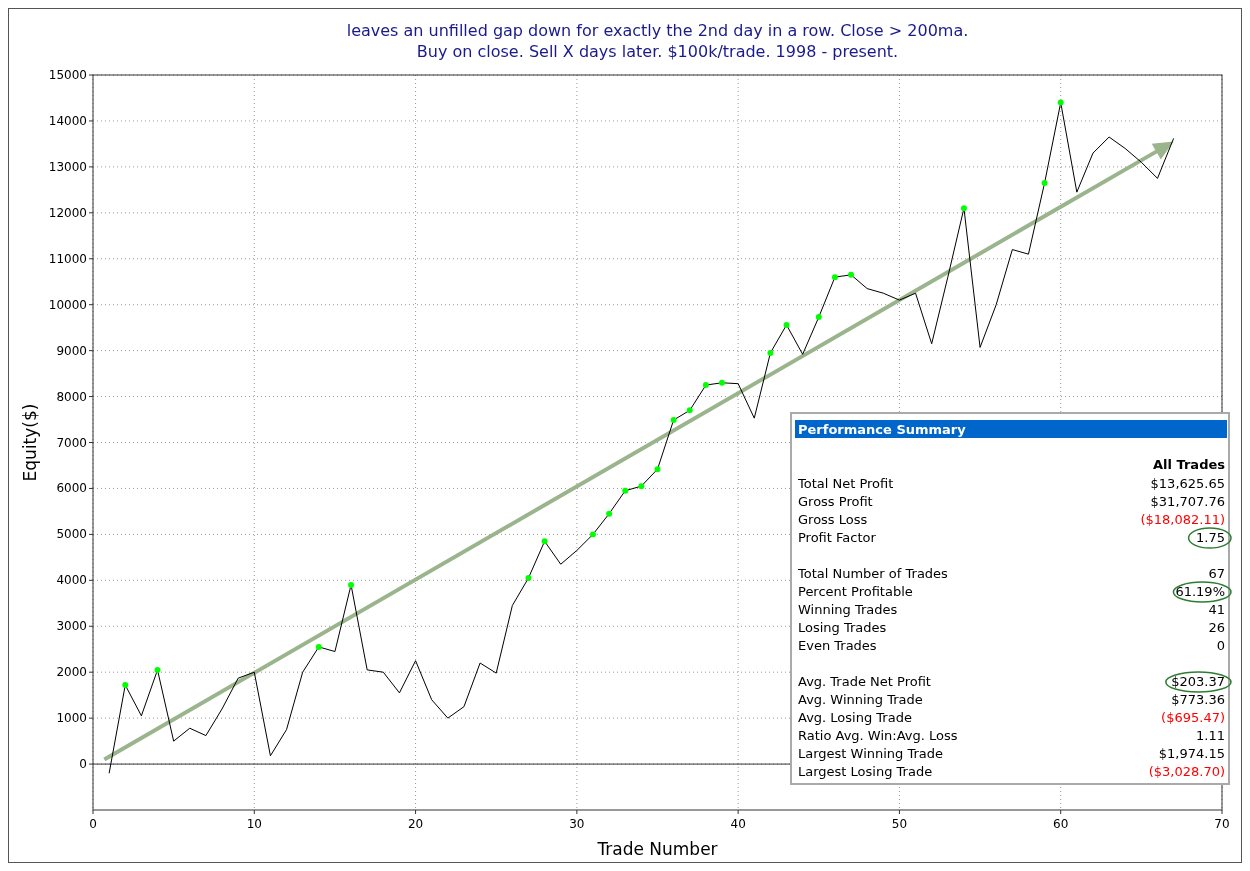 This screenshot has height=871, width=1250. What do you see at coordinates (657, 41) in the screenshot?
I see `chart-title: leaves an unfilled gap down for exactly the 2nd day in a row. Close > 200ma. Buy on close. Sell X days later. $100k/trade. 1998 - present.` at bounding box center [657, 41].